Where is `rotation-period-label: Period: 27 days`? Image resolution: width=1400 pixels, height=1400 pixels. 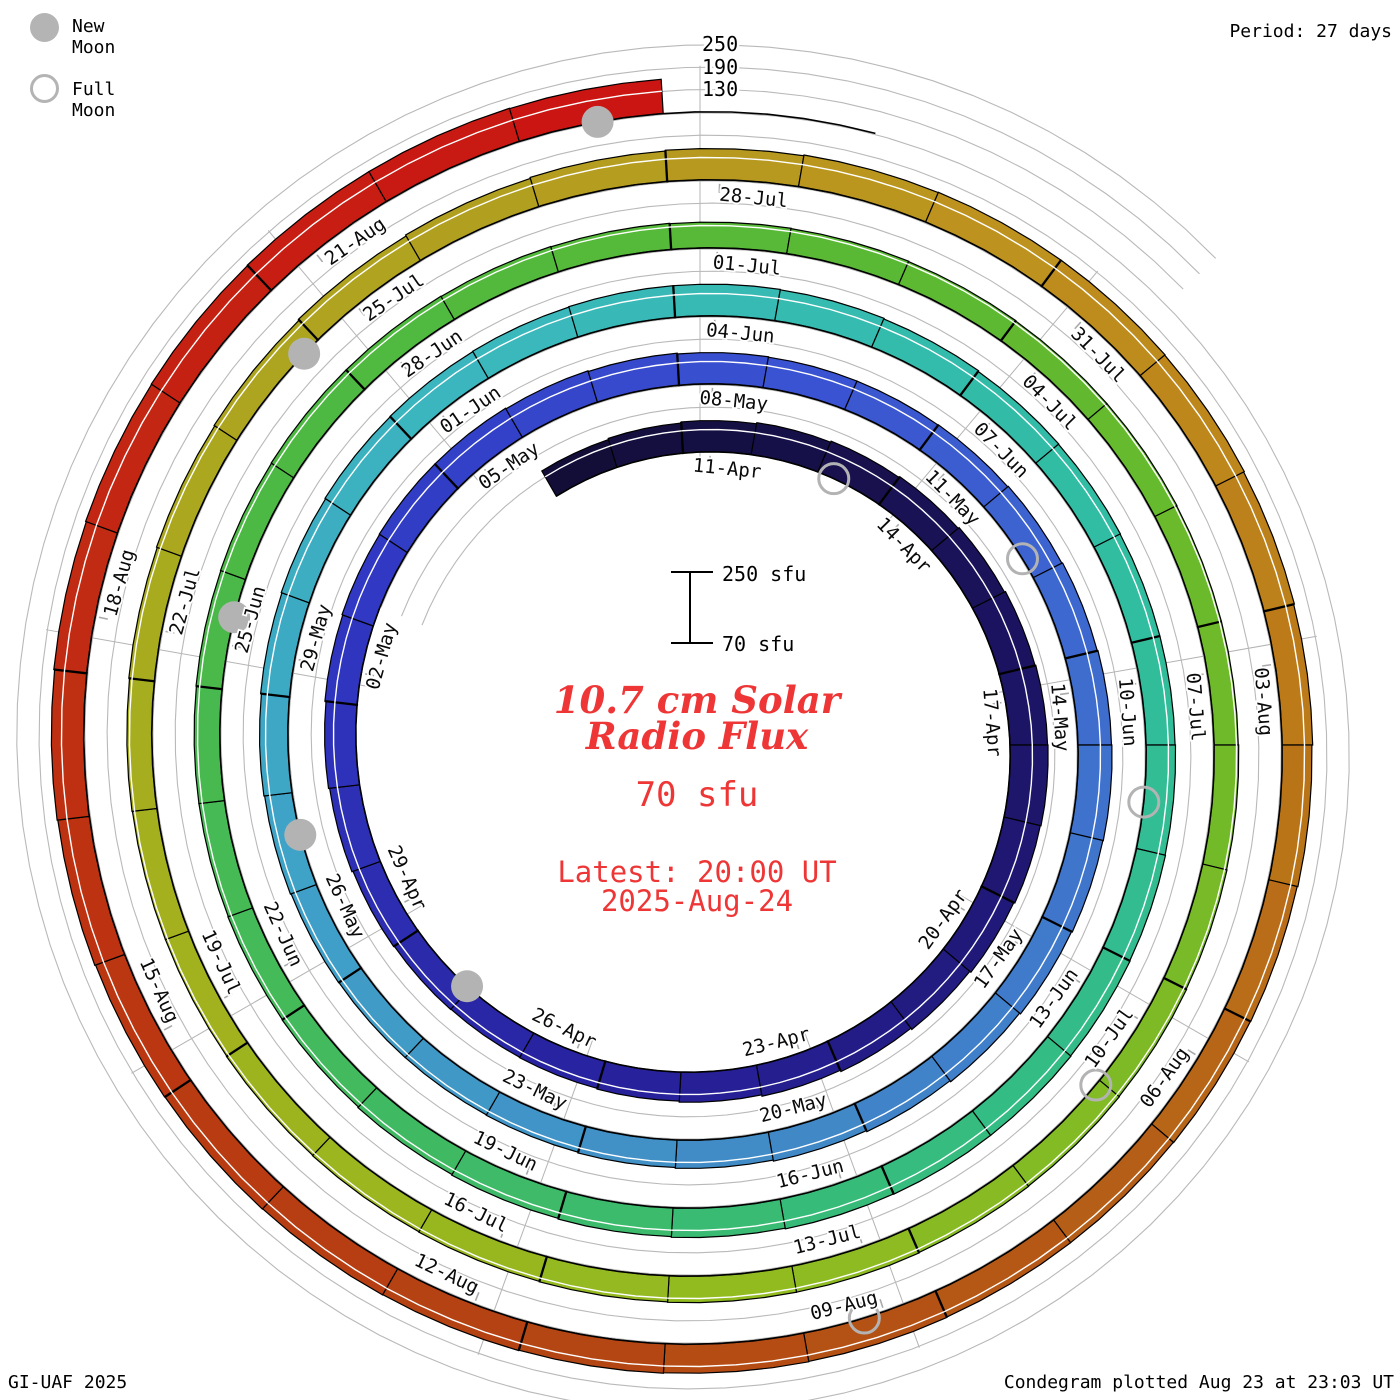
rotation-period-label: Period: 27 days is located at coordinates (1310, 31).